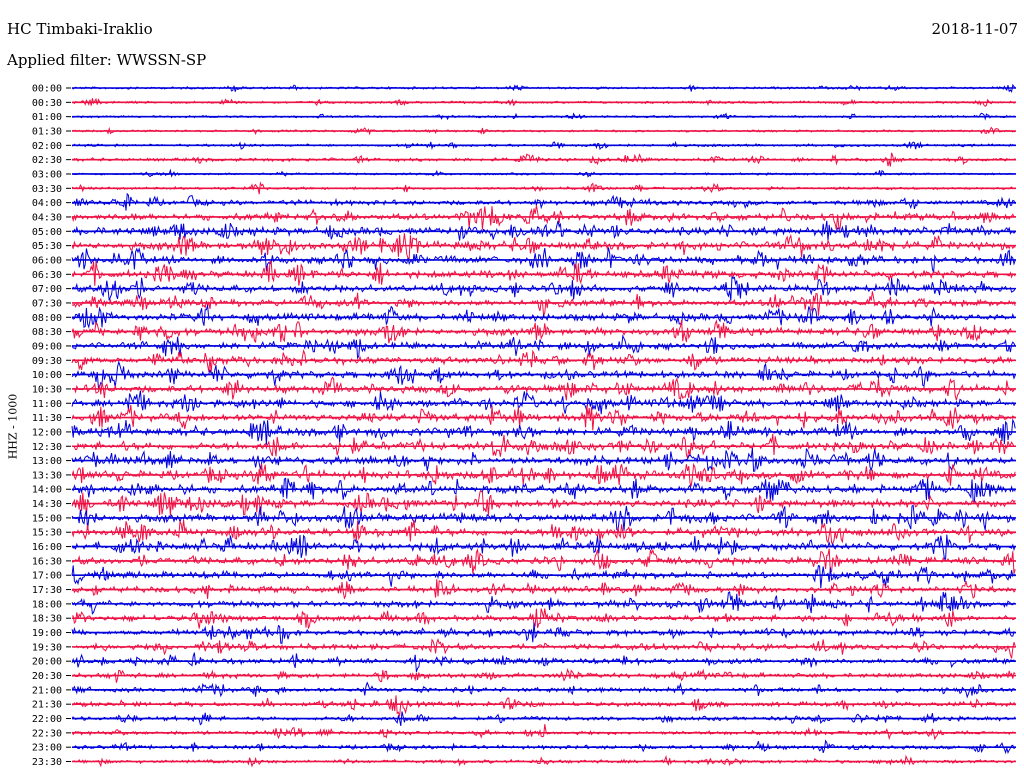  Describe the element at coordinates (47, 590) in the screenshot. I see `row-label-1730: 17:30` at that location.